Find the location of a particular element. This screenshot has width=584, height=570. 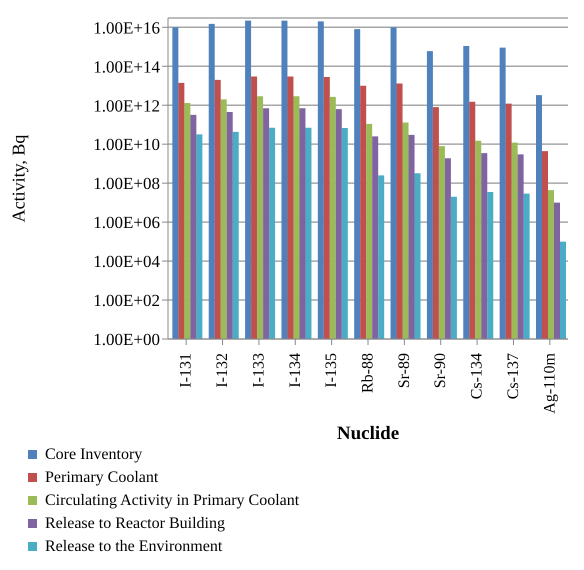

y-tick-label: 1.00E+02 is located at coordinates (126, 300).